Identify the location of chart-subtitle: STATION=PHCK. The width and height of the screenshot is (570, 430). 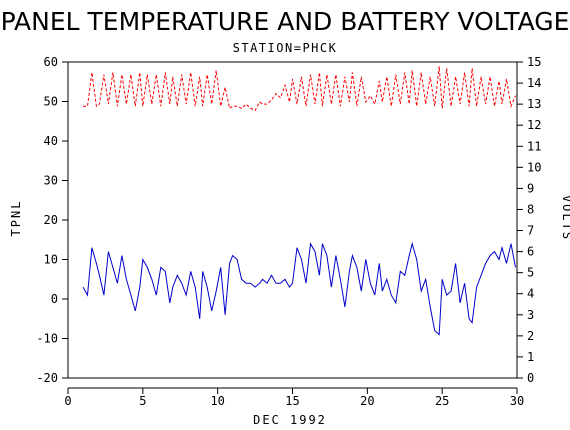
(285, 48).